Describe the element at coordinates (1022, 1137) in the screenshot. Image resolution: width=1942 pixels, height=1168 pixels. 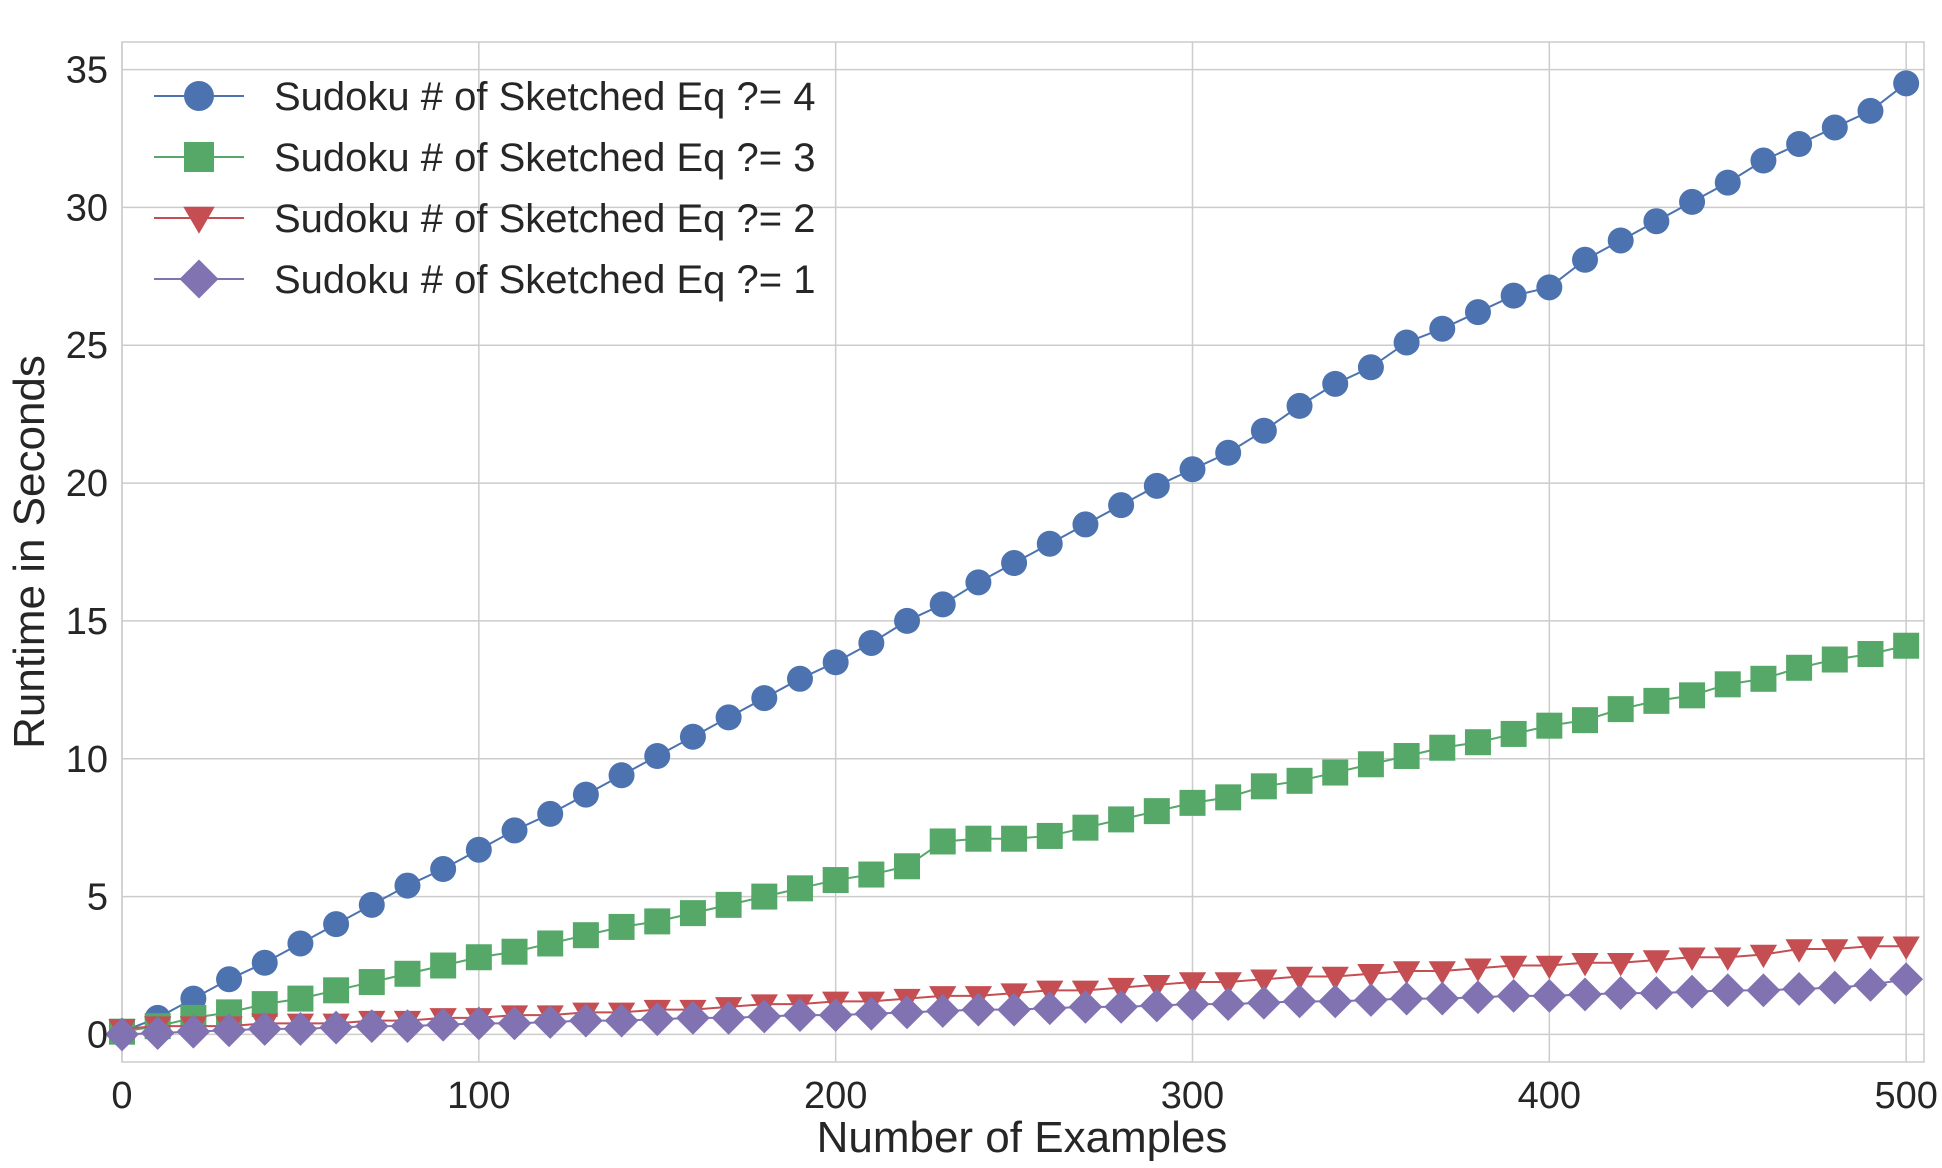
I see `x-axis-title: Number of Examples` at that location.